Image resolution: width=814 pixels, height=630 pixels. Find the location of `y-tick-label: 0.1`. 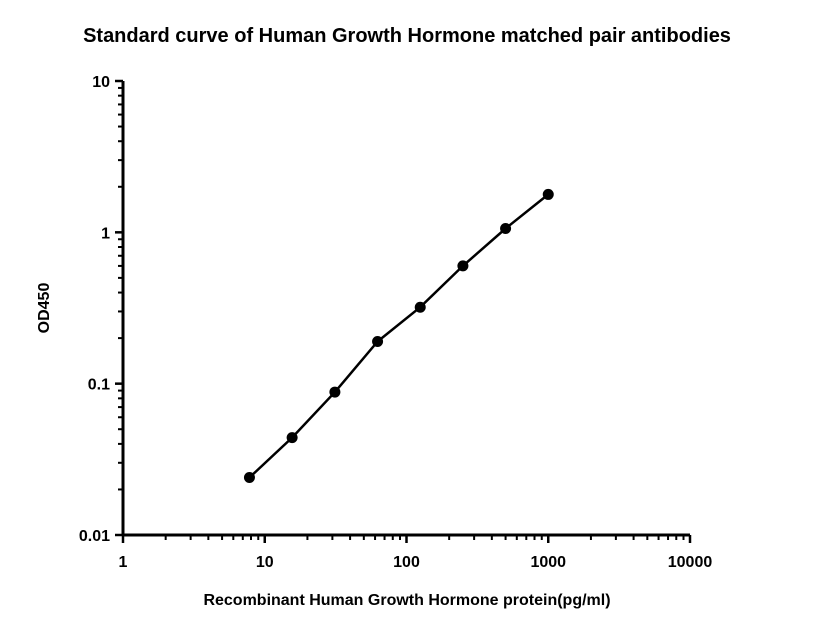

y-tick-label: 0.1 is located at coordinates (99, 385).